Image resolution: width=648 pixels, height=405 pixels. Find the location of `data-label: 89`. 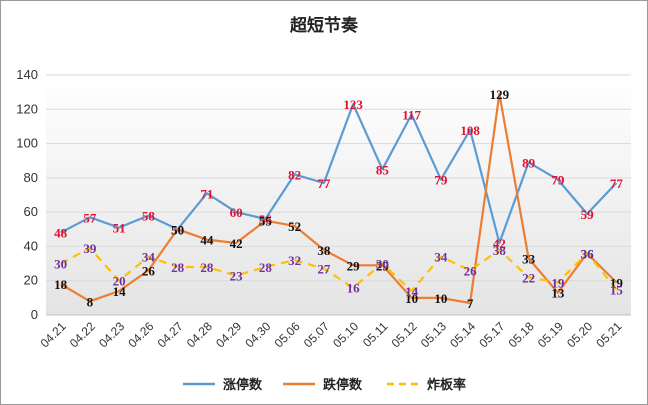

data-label: 89 is located at coordinates (529, 162).